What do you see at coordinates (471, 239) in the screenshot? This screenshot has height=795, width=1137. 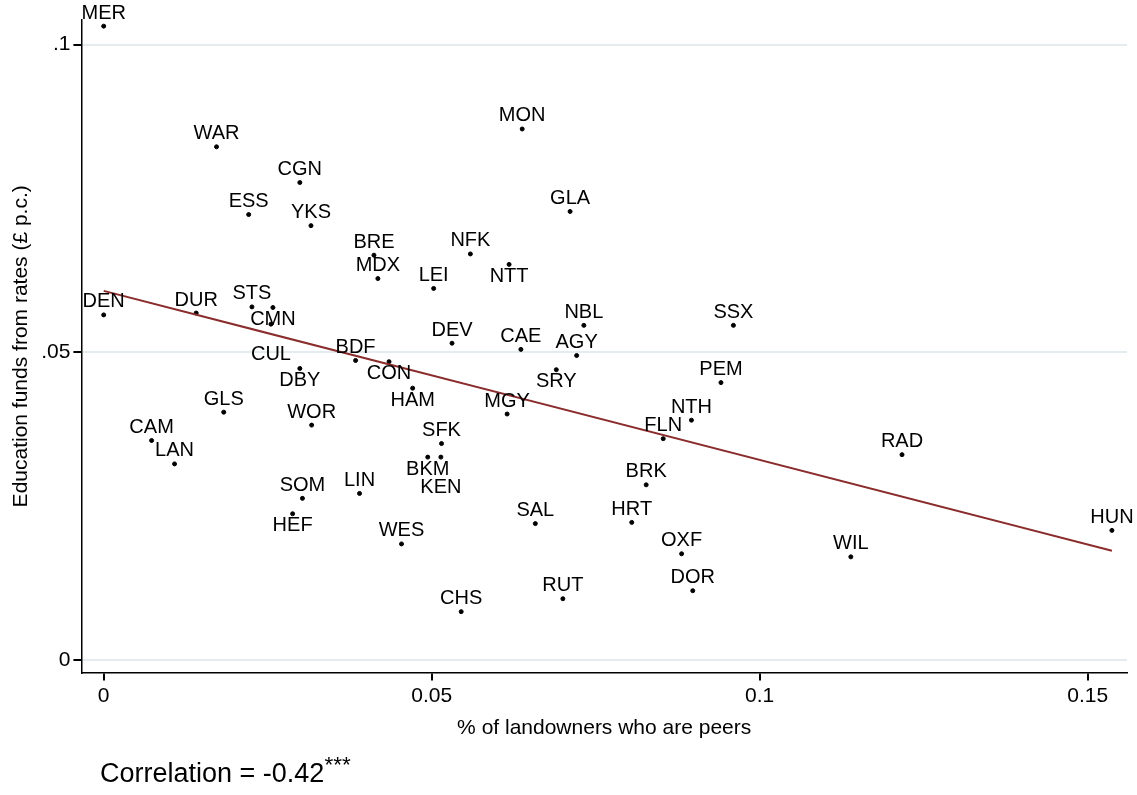 I see `data-label: NFK` at bounding box center [471, 239].